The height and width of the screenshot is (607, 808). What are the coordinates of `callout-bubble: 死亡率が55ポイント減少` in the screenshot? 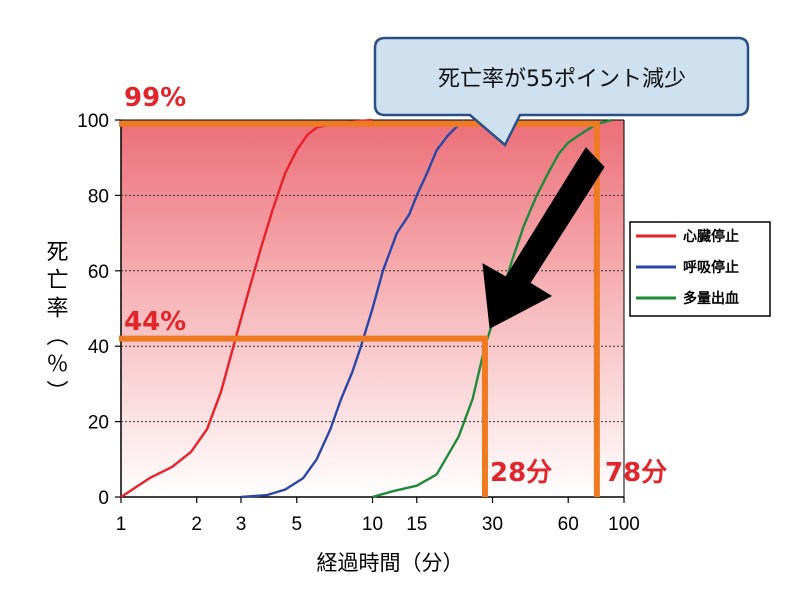 It's located at (561, 91).